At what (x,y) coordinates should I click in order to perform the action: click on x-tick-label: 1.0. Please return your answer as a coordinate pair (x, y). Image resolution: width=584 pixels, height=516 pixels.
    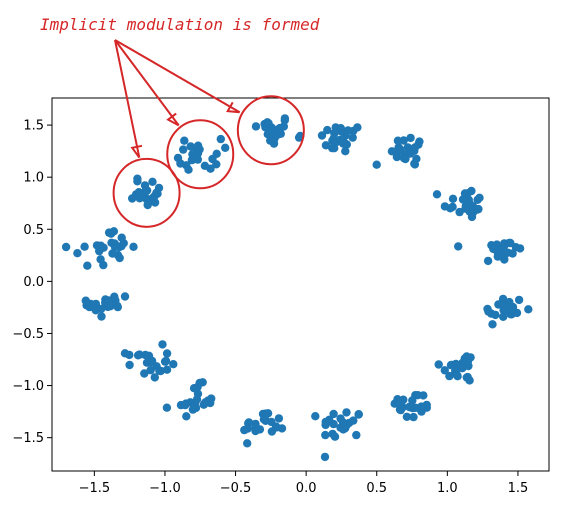
    Looking at the image, I should click on (447, 488).